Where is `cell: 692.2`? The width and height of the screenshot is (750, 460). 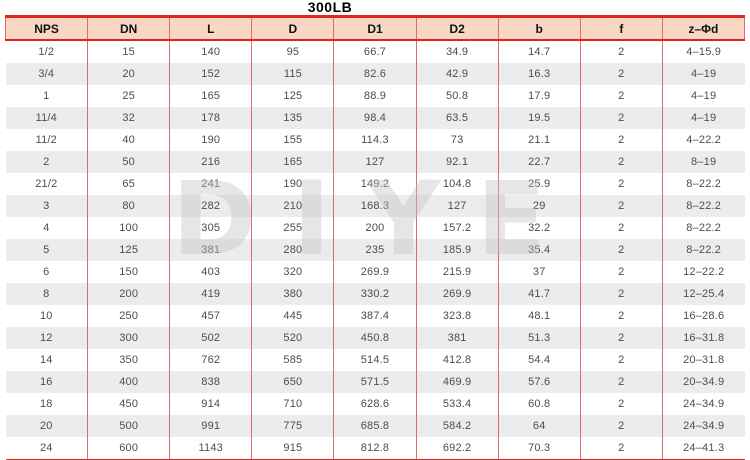
cell: 692.2 is located at coordinates (457, 448).